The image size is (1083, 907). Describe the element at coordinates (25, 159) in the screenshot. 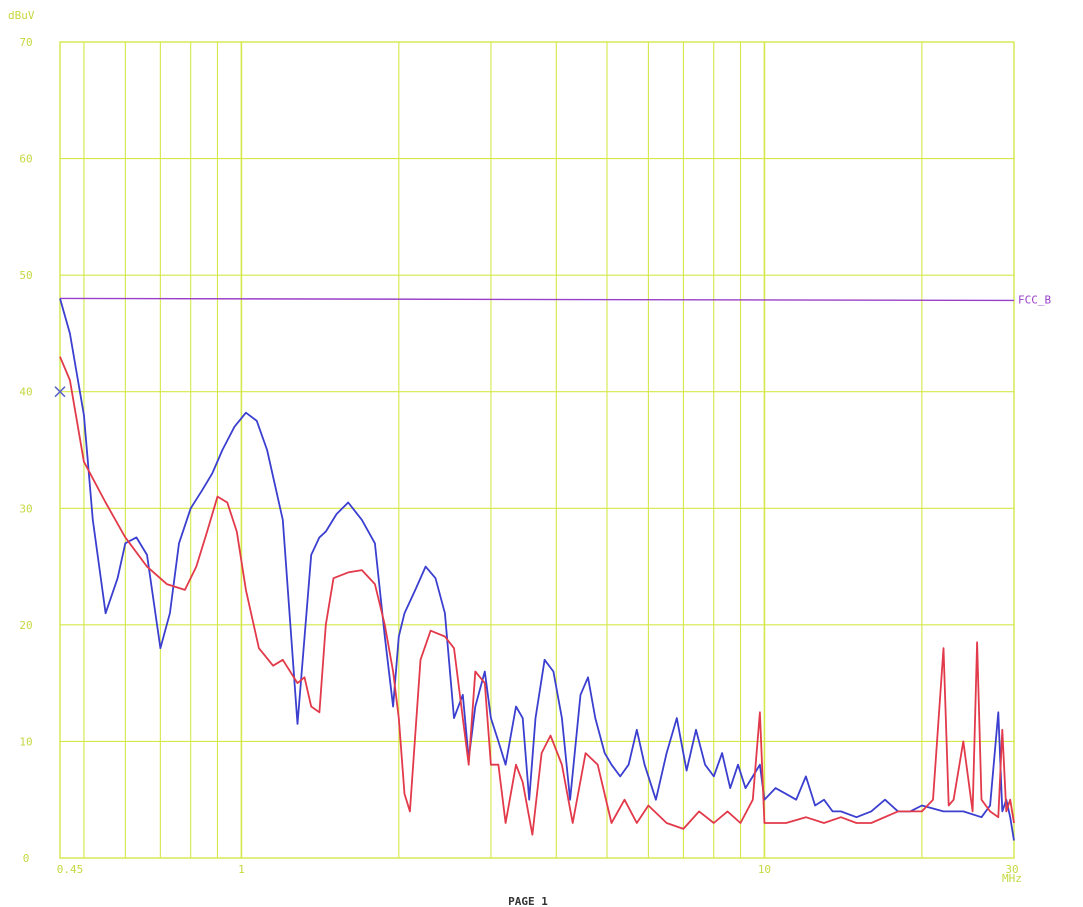

I see `y-tick-label: 60` at that location.